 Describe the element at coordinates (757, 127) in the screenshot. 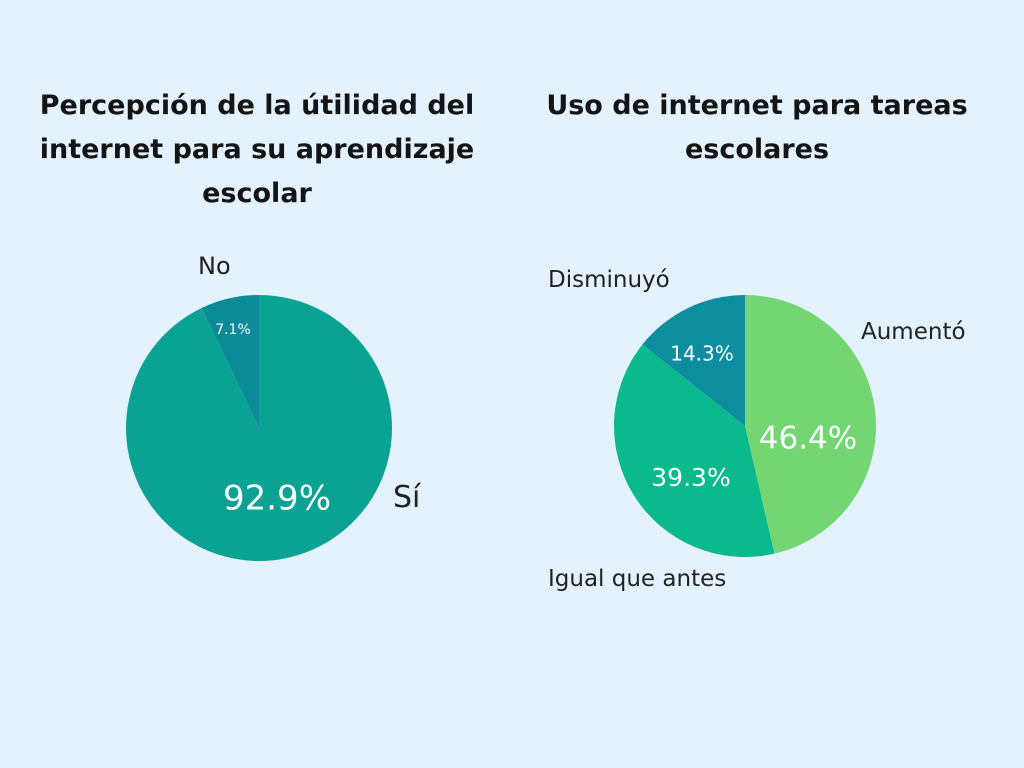

I see `chart-title-uso: Uso de internet para tareas escolares` at that location.